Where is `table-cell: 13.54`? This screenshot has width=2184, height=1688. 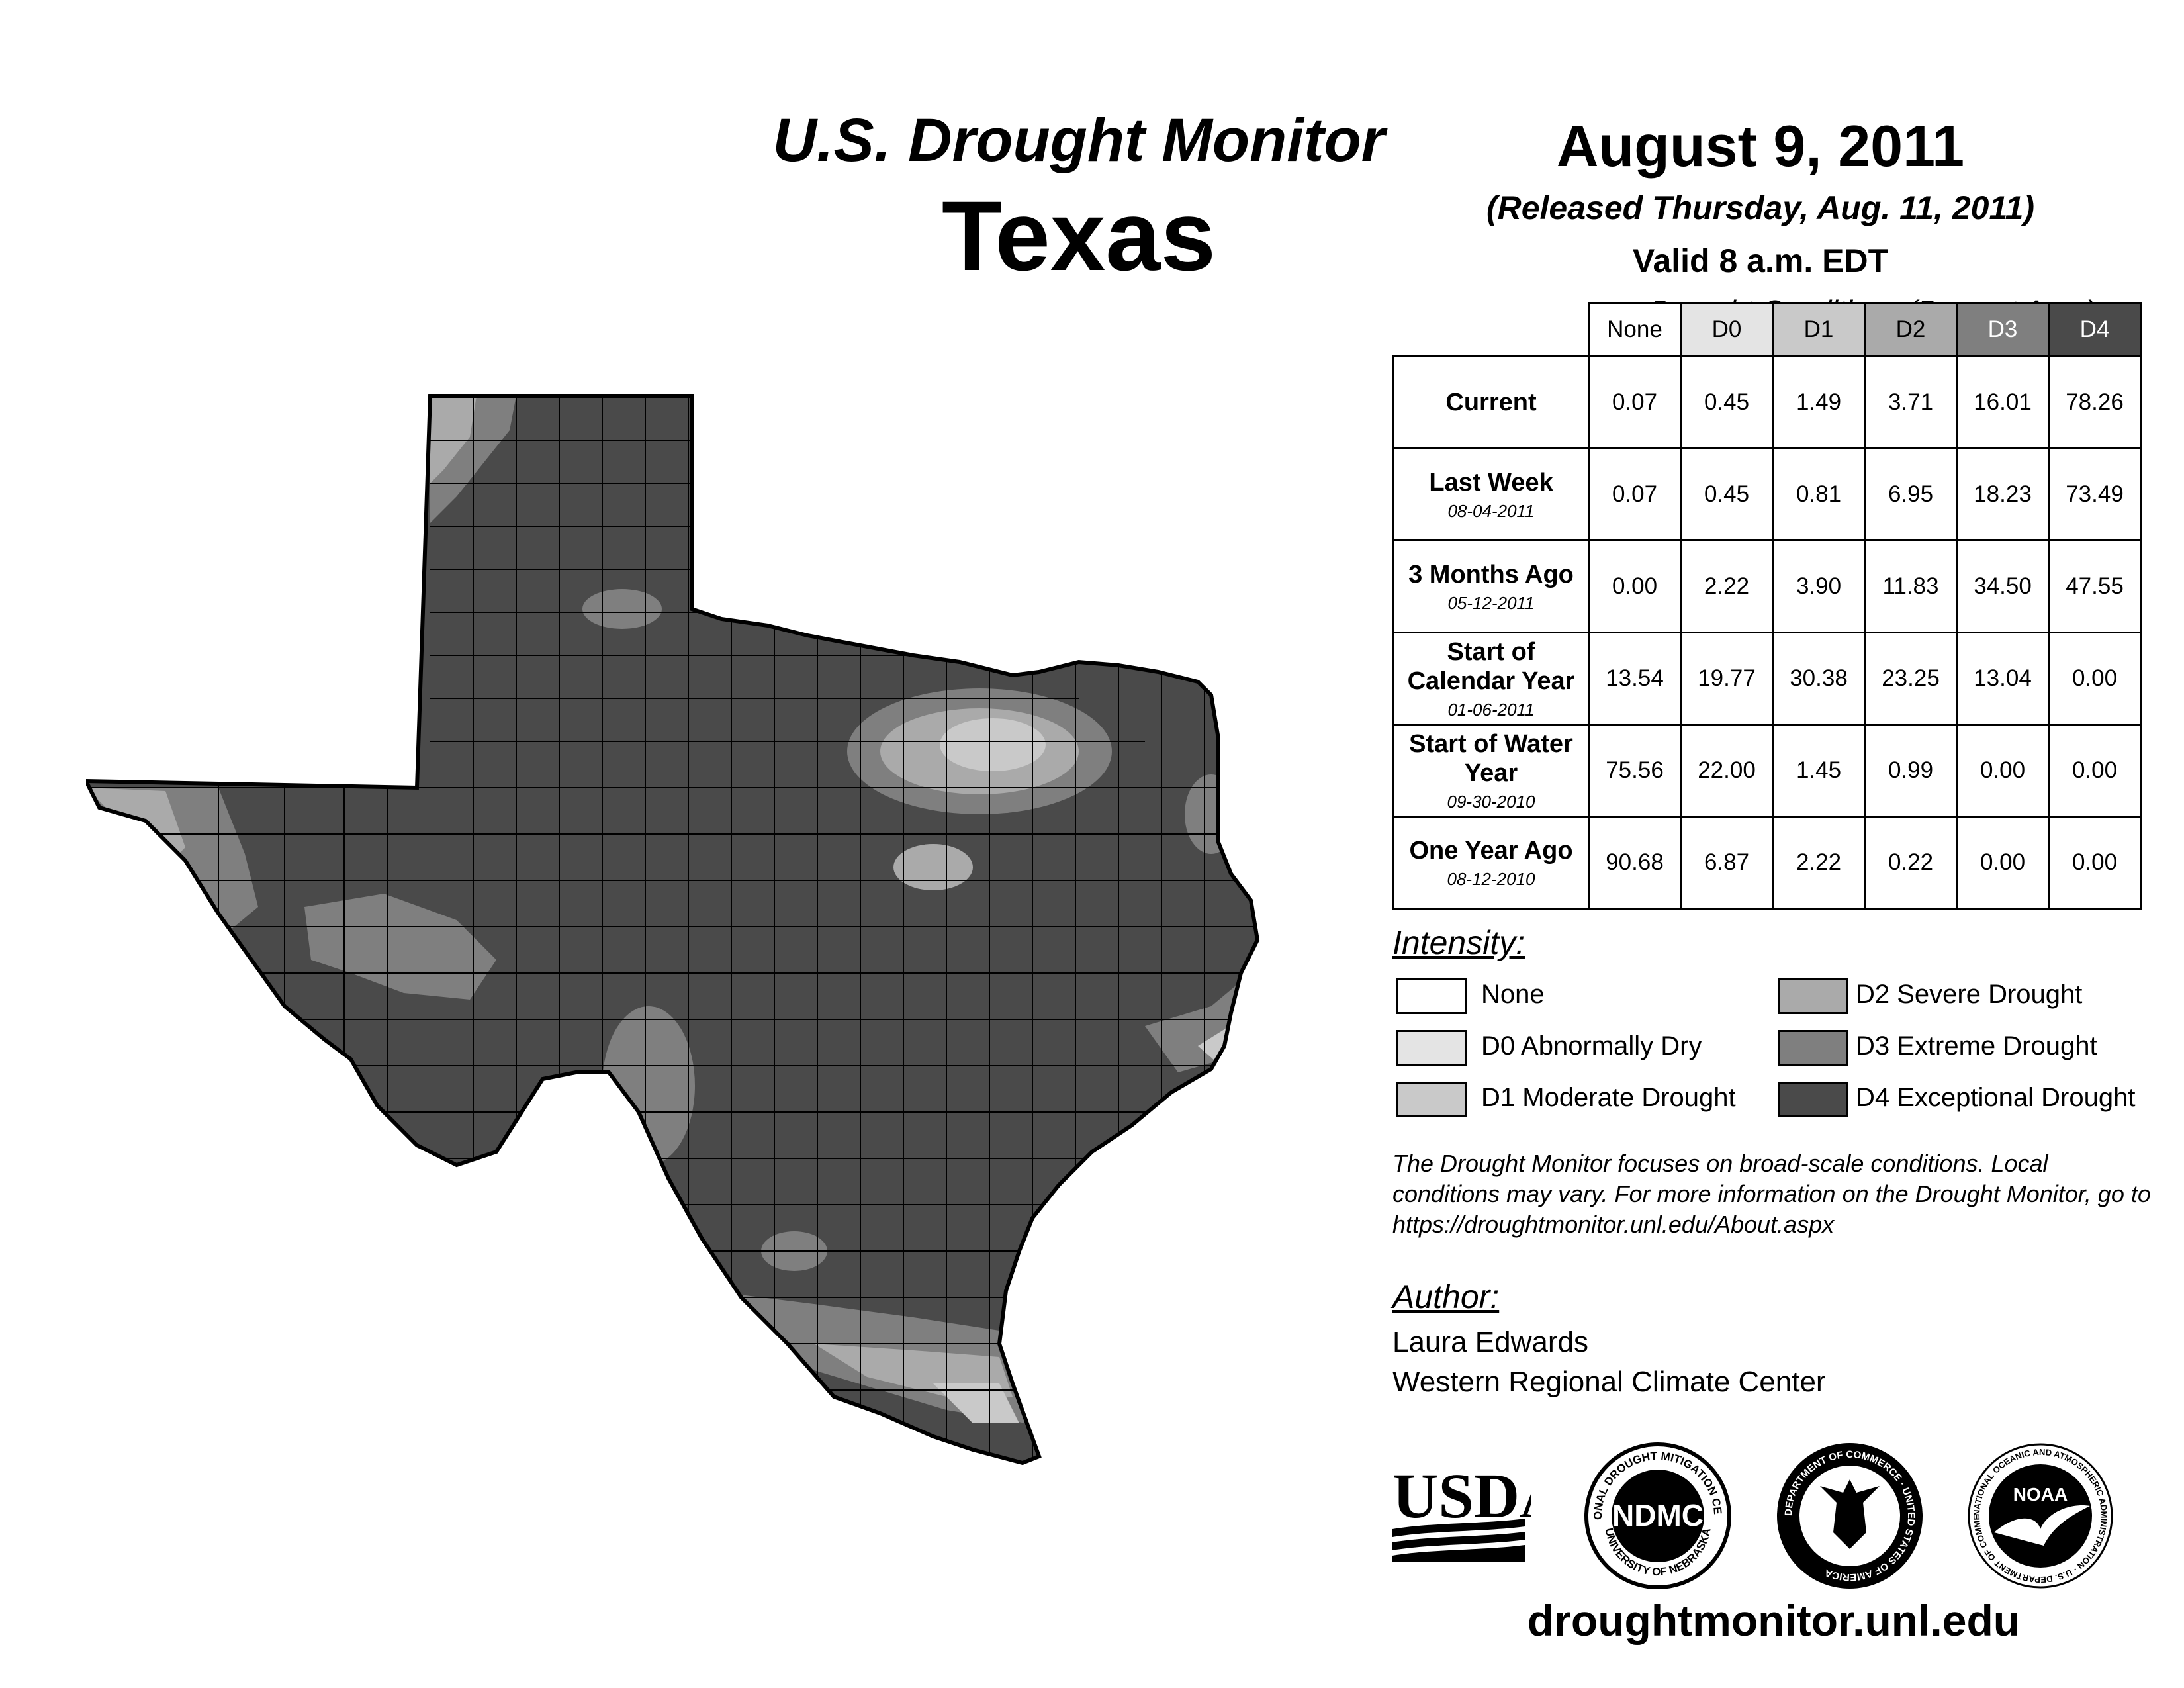 table-cell: 13.54 is located at coordinates (1635, 679).